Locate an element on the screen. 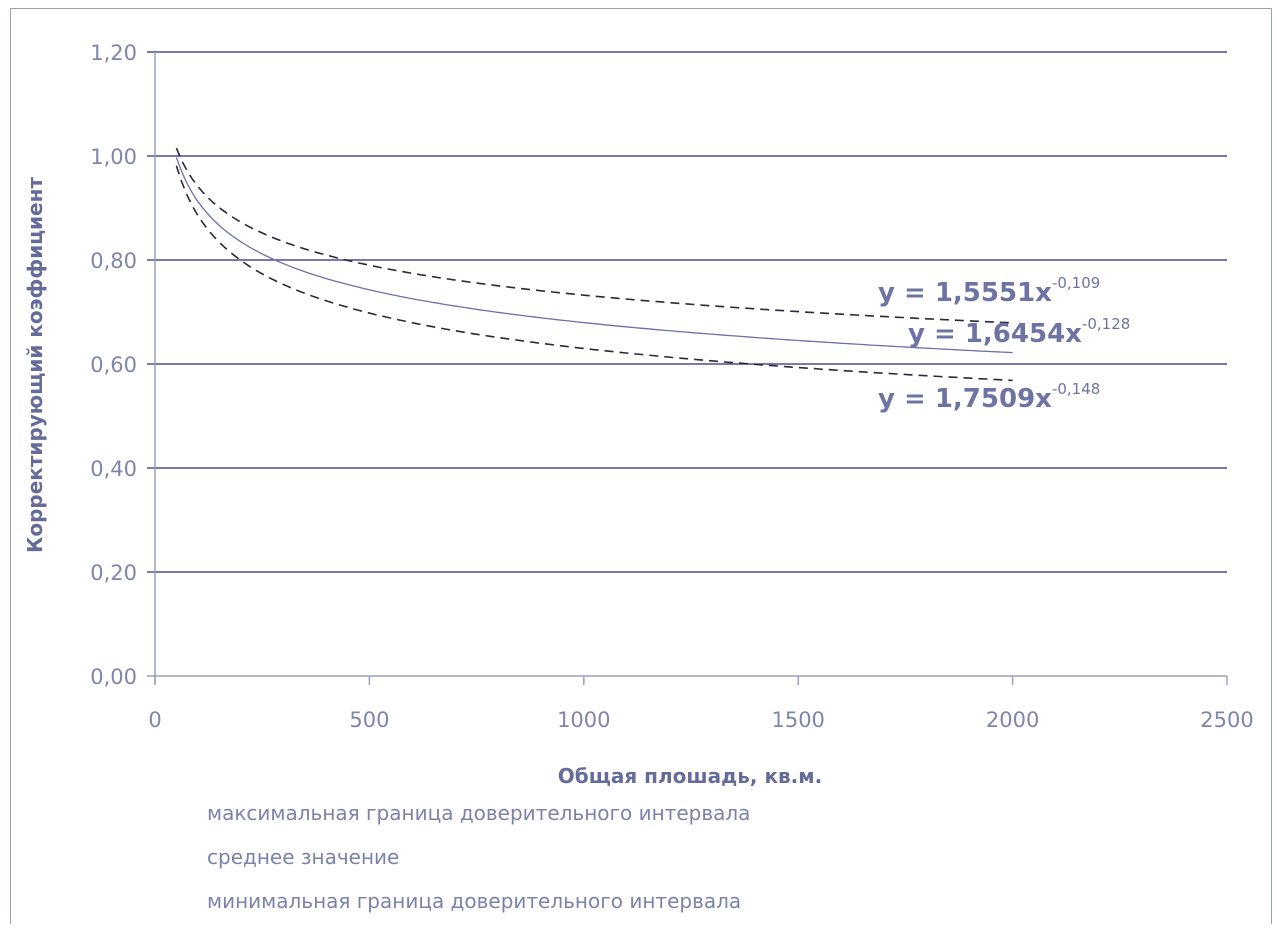  y-tick-label: 1,00 is located at coordinates (113, 157).